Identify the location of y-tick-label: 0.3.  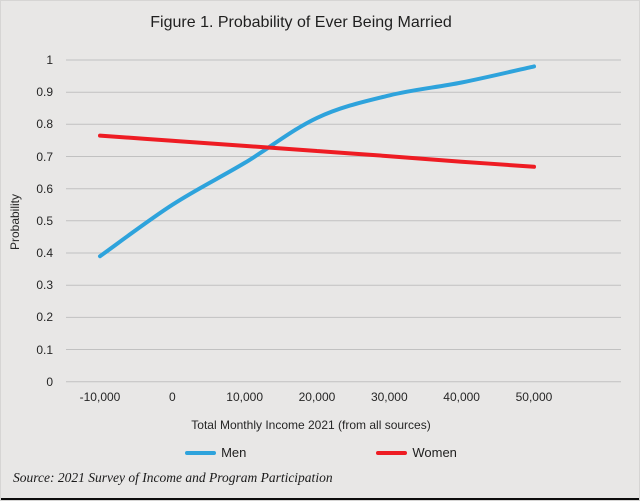
(44, 285).